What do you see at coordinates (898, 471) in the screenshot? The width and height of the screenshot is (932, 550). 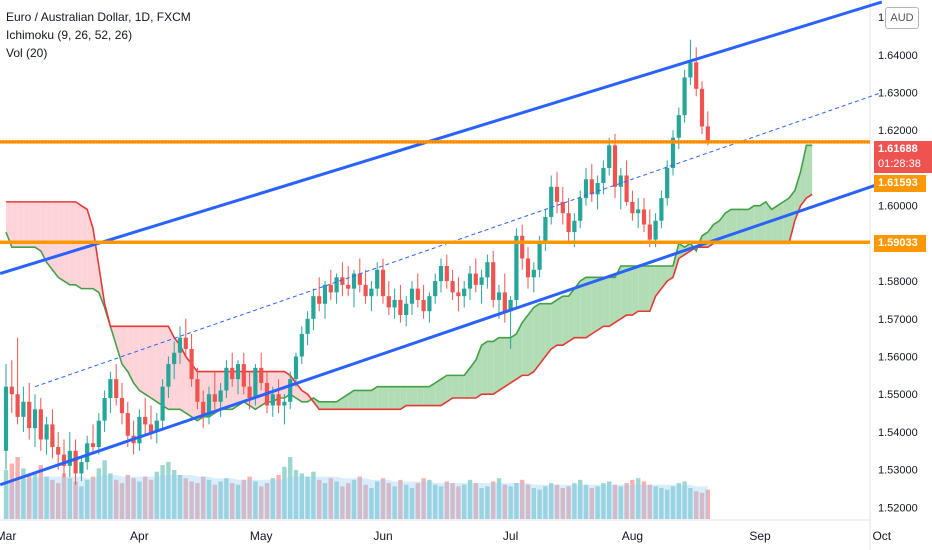 I see `price-tick-label: 1.53000` at bounding box center [898, 471].